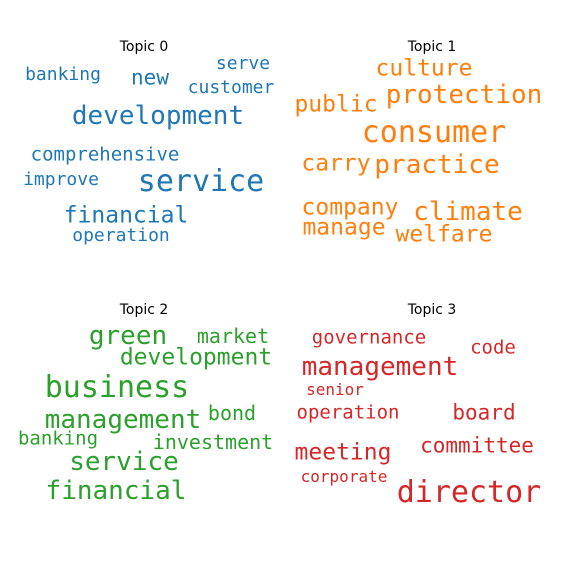  What do you see at coordinates (380, 367) in the screenshot?
I see `word-management: management` at bounding box center [380, 367].